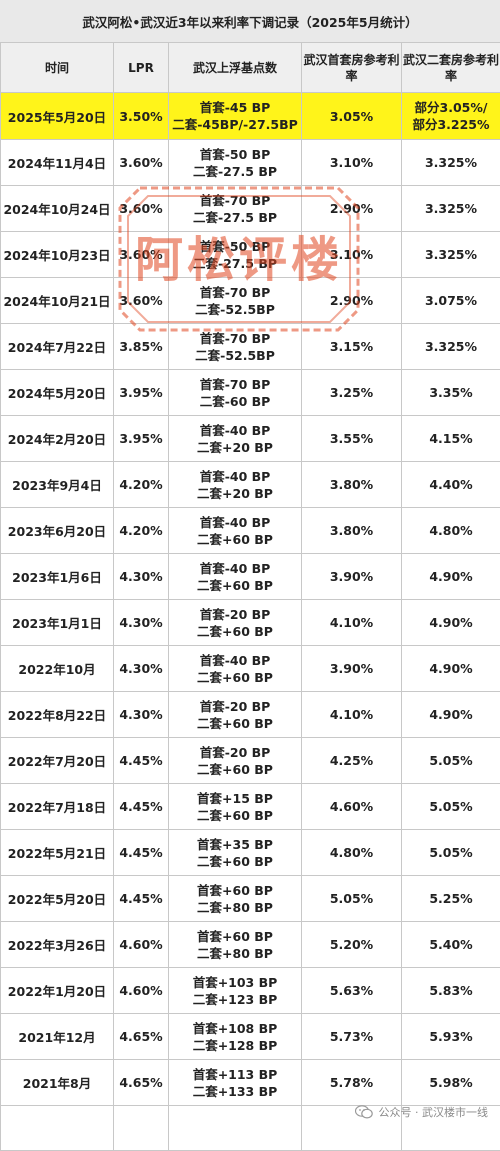  Describe the element at coordinates (235, 200) in the screenshot. I see `bp-first-home: 首套-70 BP` at that location.